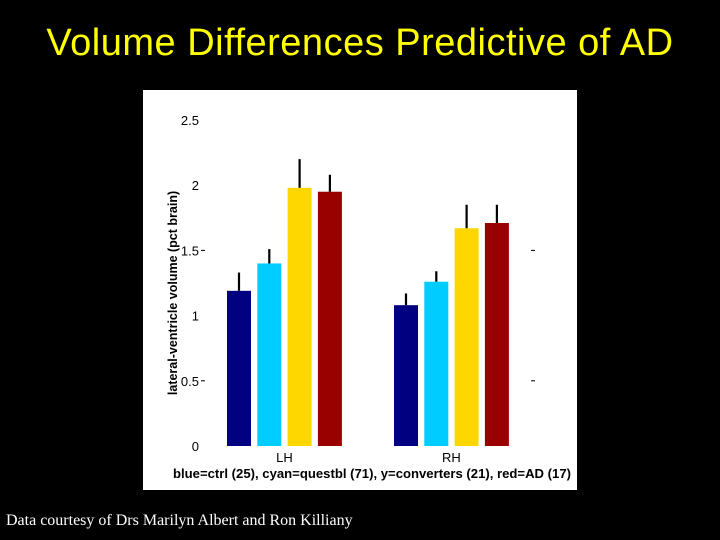 This screenshot has height=540, width=720. What do you see at coordinates (360, 43) in the screenshot?
I see `slide-title: Volume Differences Predictive of AD` at bounding box center [360, 43].